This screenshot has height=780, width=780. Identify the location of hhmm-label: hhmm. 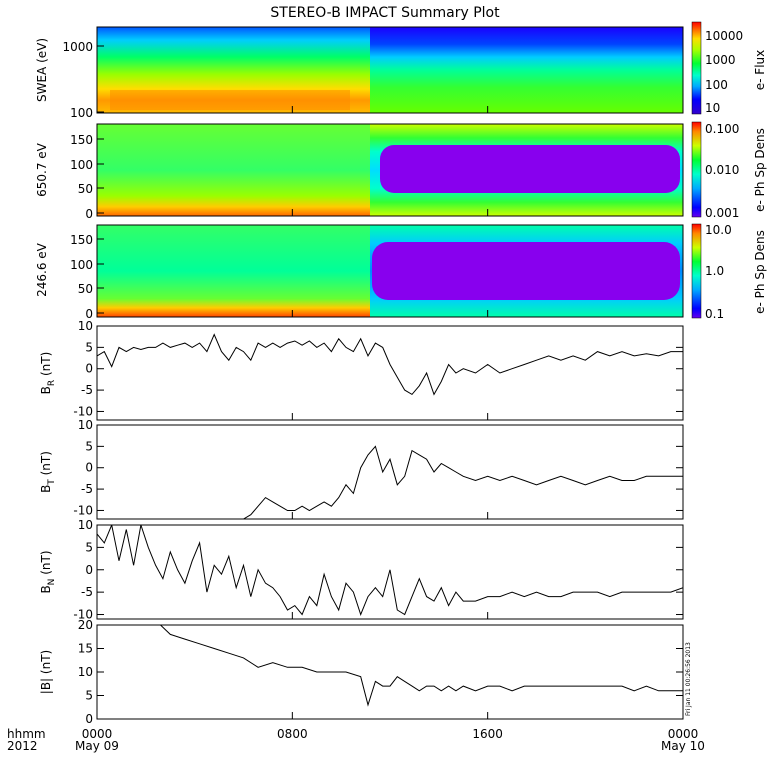
(26, 734).